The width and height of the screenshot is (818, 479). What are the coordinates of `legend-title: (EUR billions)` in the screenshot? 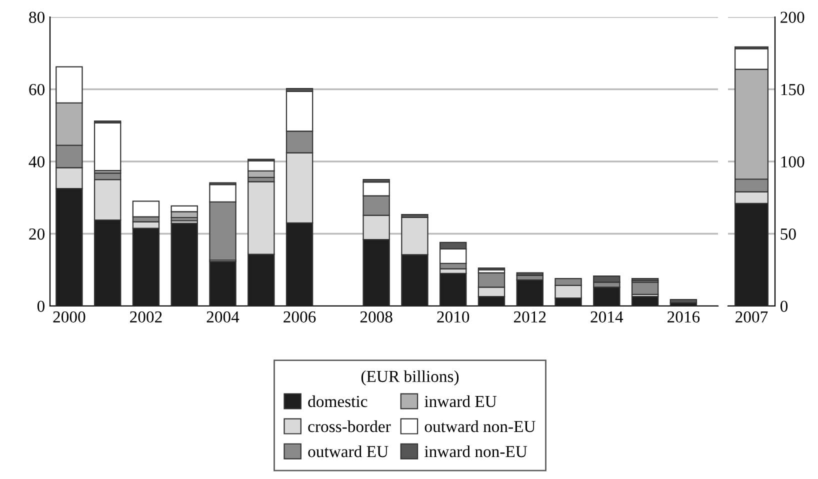 It's located at (410, 378).